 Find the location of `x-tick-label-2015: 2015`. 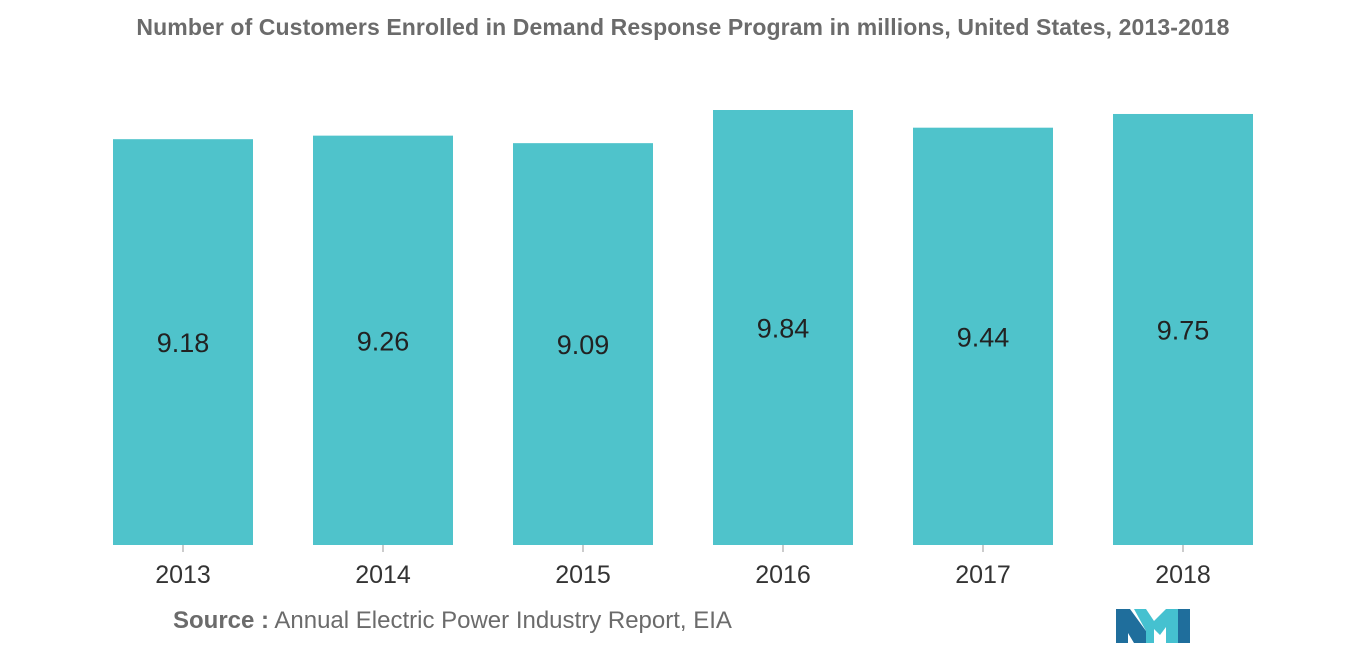

x-tick-label-2015: 2015 is located at coordinates (583, 575).